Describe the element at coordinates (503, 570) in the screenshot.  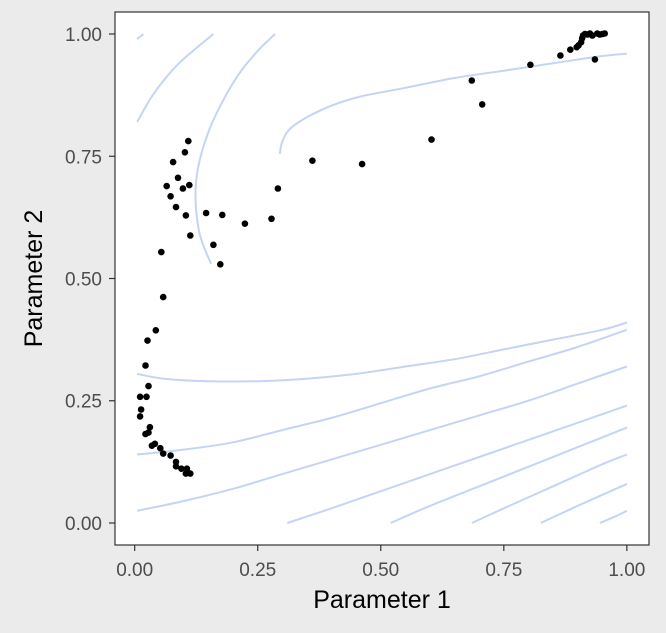
I see `x-tick-label: 0.75` at that location.